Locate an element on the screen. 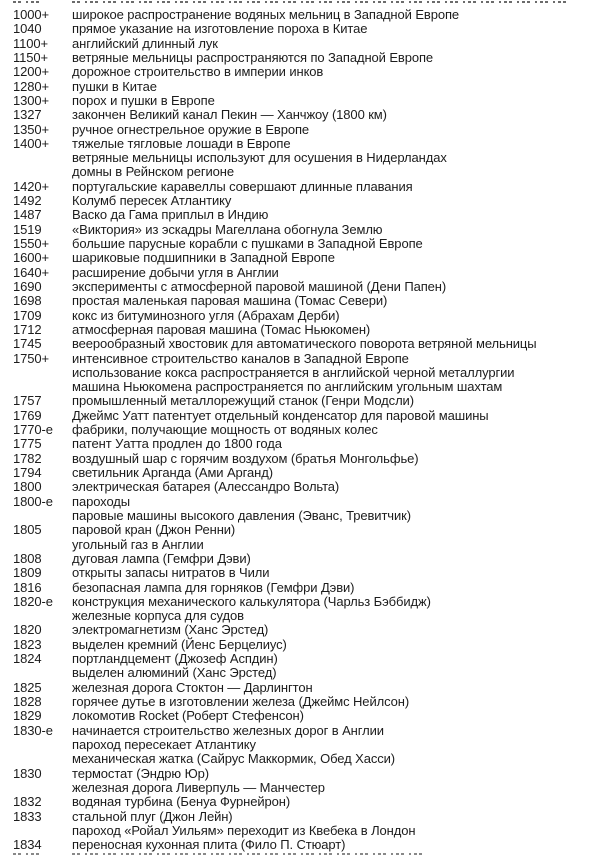 Image resolution: width=608 pixels, height=857 pixels. timeline-row: 1809 открыты запасы нитратов в Чили is located at coordinates (307, 572).